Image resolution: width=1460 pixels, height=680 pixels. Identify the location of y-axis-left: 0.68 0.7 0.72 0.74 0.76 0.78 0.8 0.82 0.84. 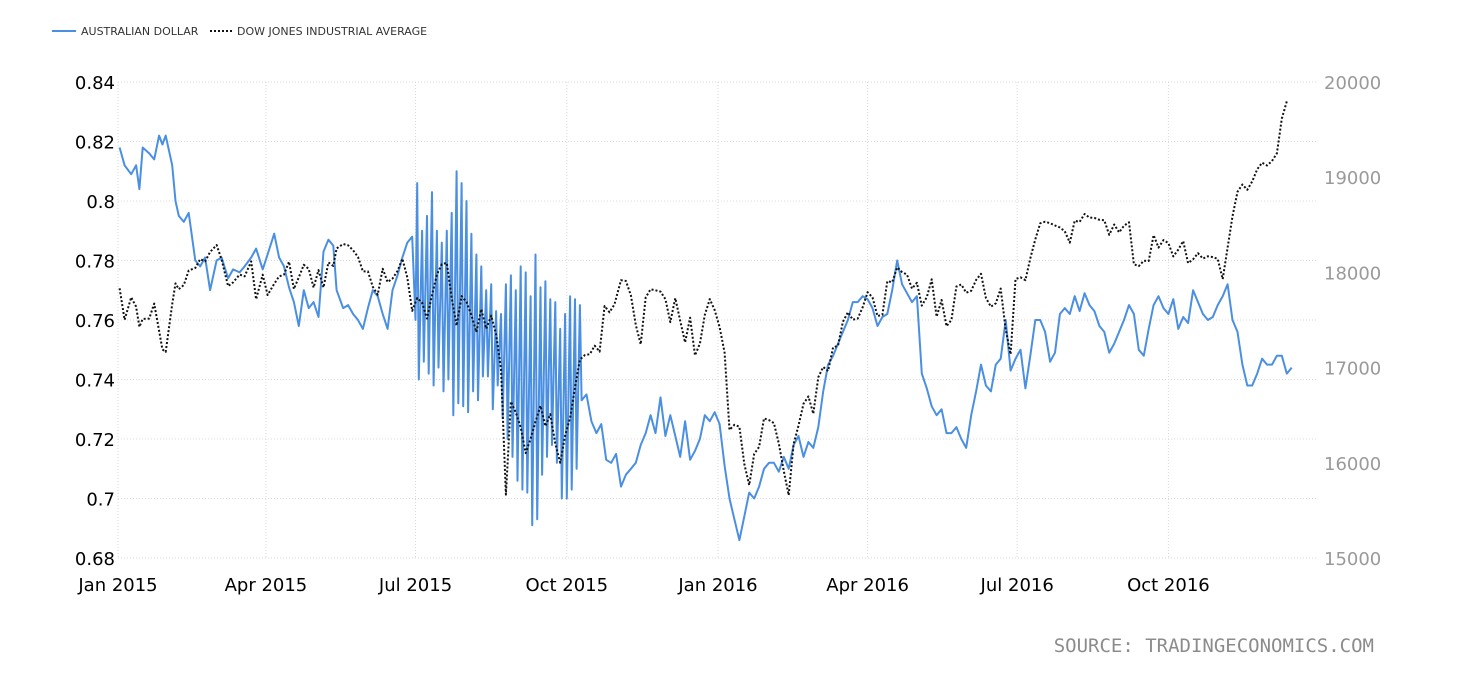
(95, 321).